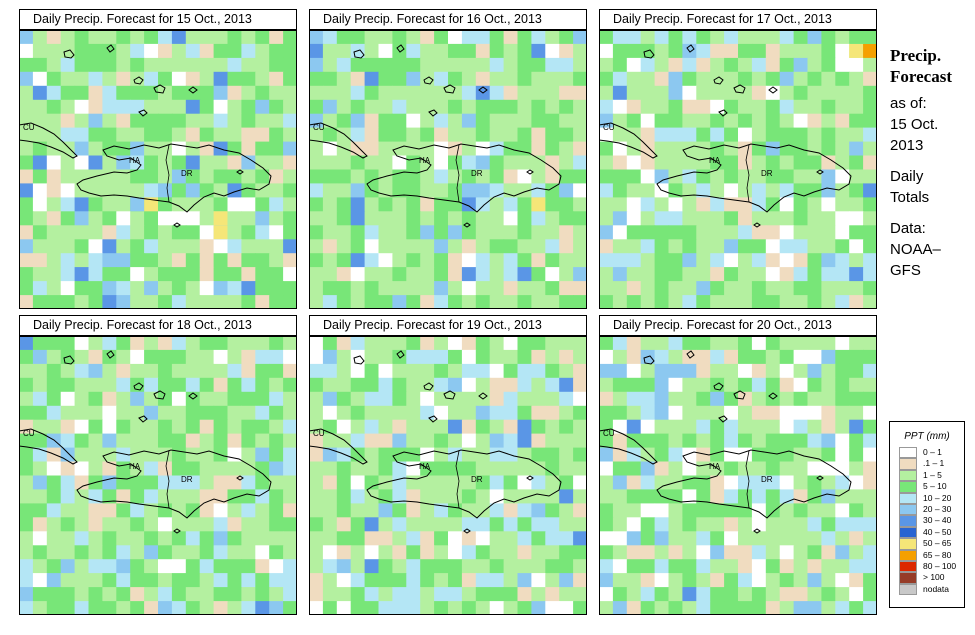 The image size is (975, 635). Describe the element at coordinates (927, 544) in the screenshot. I see `legend-item: 50 – 65` at that location.